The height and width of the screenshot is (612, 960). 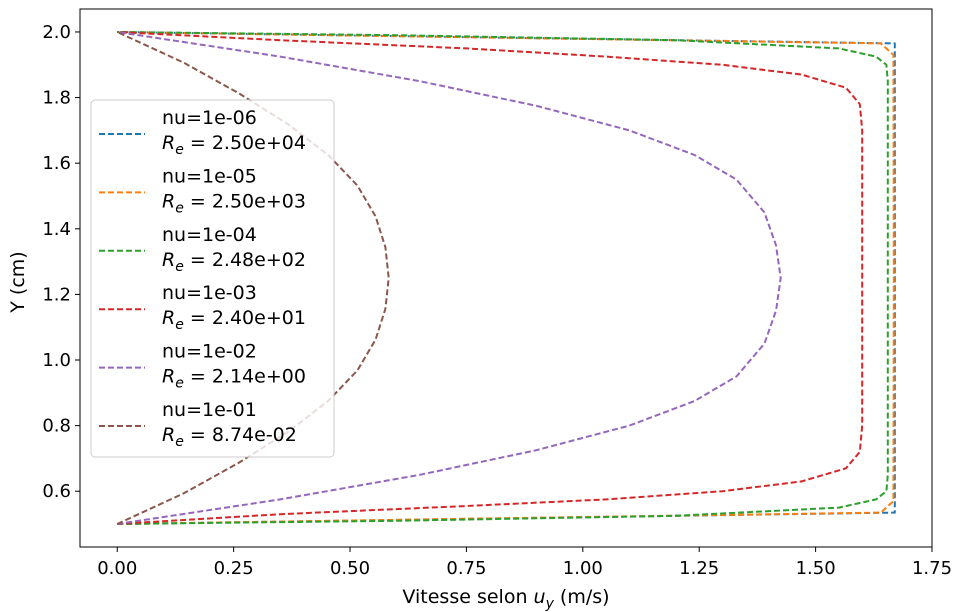 I want to click on x-axis: 0.00 0.25 0.50 0.75 1.00 1.25 1.50 1.75, so click(x=524, y=563).